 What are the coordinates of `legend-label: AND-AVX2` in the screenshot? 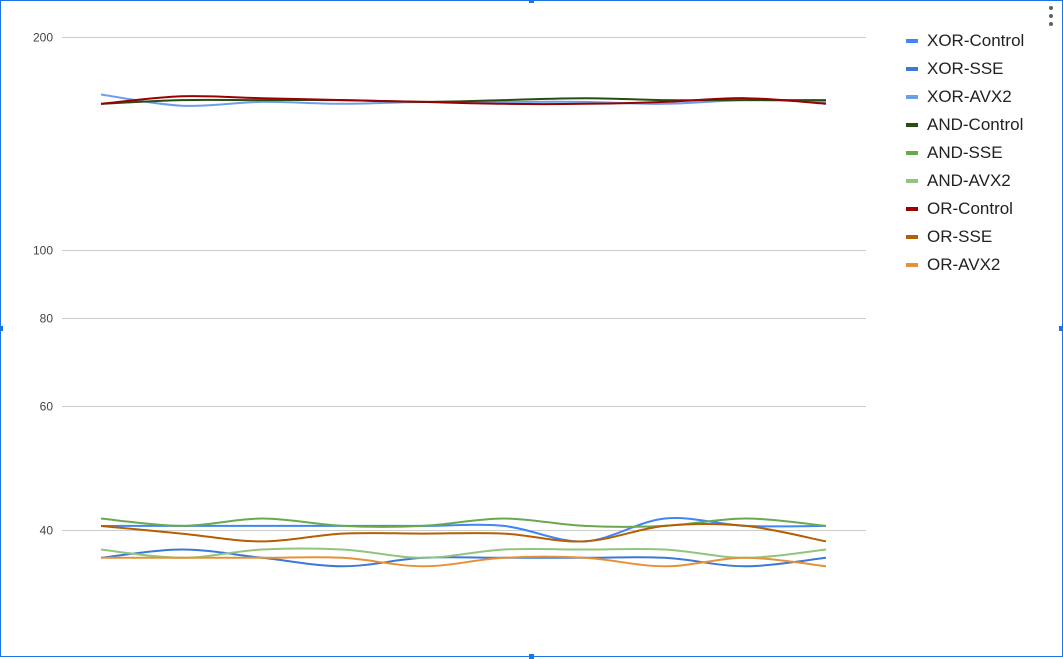 It's located at (969, 180).